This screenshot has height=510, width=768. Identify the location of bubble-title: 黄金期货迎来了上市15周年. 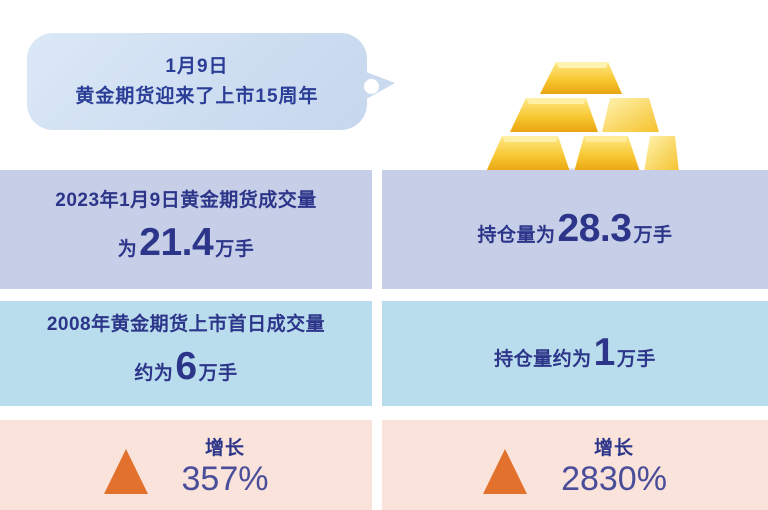
(197, 96).